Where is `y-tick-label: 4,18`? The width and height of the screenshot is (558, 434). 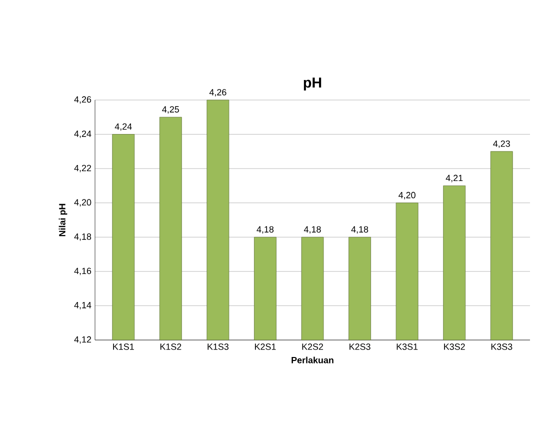
y-tick-label: 4,18 is located at coordinates (83, 237).